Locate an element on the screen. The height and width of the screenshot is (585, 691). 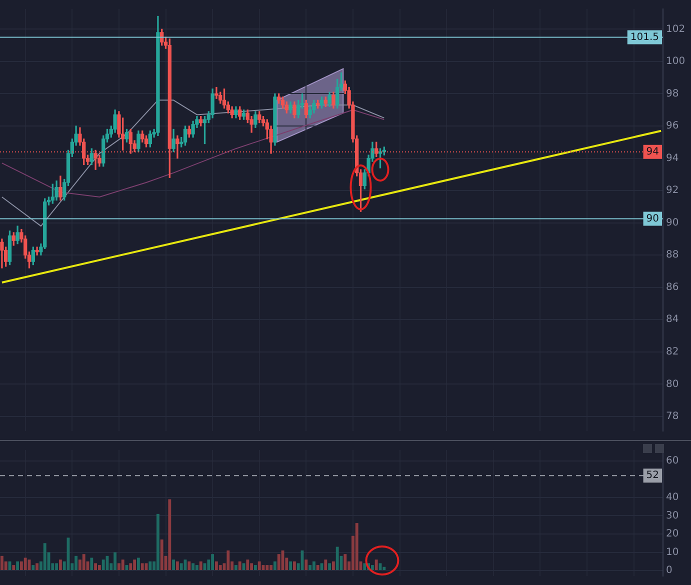
y-tick-label: 0 is located at coordinates (669, 570).